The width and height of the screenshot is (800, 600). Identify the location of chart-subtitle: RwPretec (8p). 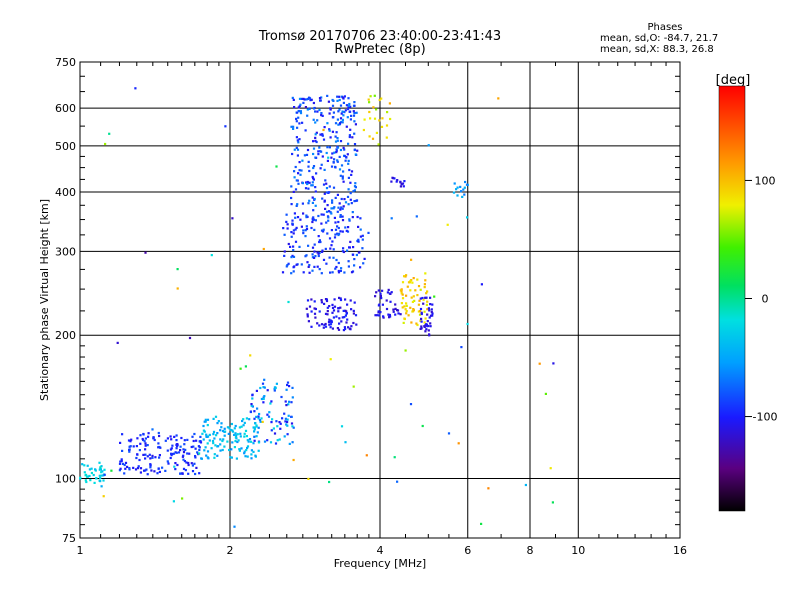
(380, 49).